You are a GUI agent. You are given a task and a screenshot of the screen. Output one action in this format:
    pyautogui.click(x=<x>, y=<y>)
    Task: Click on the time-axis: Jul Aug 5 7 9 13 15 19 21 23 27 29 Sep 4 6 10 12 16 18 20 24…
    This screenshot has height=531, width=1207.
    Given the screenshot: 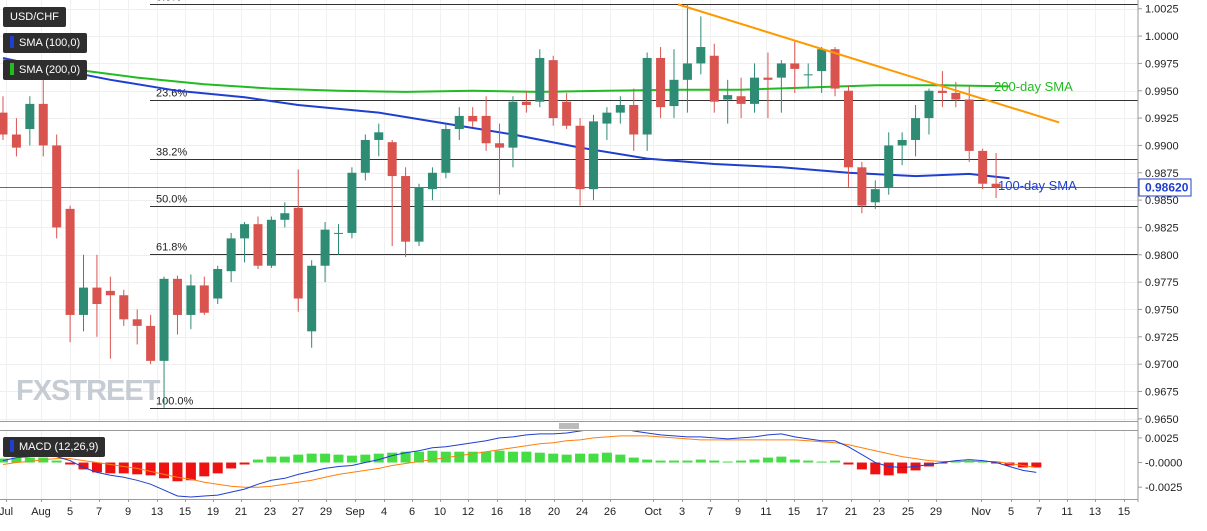 What is the action you would take?
    pyautogui.click(x=565, y=508)
    